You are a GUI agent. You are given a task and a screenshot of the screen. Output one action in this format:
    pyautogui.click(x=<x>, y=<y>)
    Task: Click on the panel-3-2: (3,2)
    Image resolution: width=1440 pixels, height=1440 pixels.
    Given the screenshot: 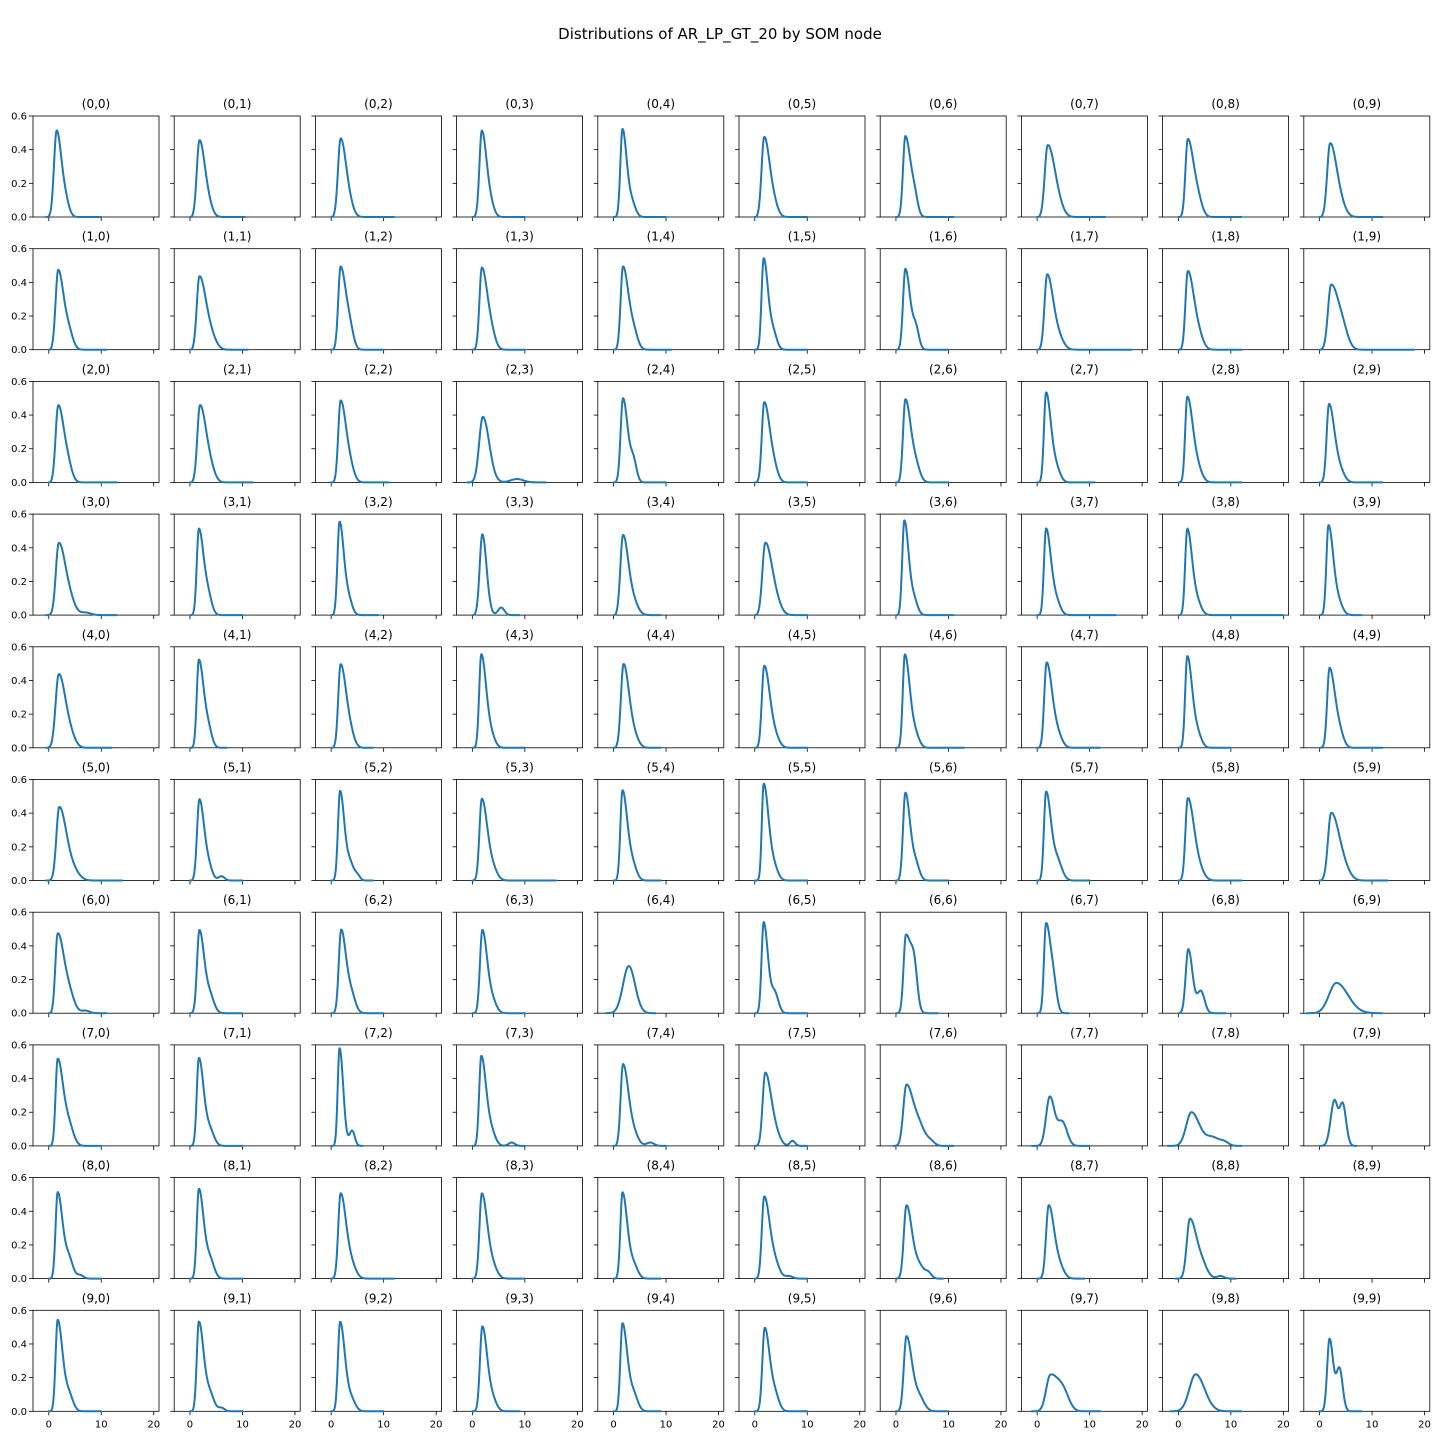 What is the action you would take?
    pyautogui.click(x=376, y=557)
    